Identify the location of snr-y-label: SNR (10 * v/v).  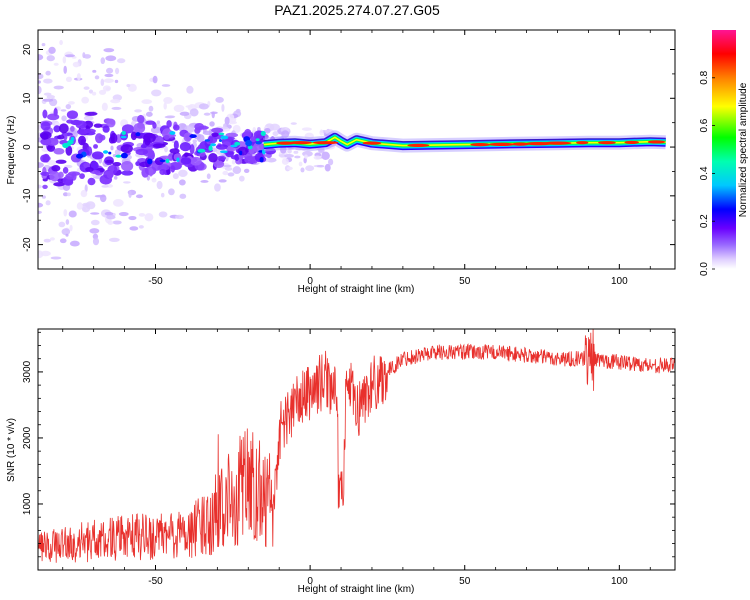
(11, 450).